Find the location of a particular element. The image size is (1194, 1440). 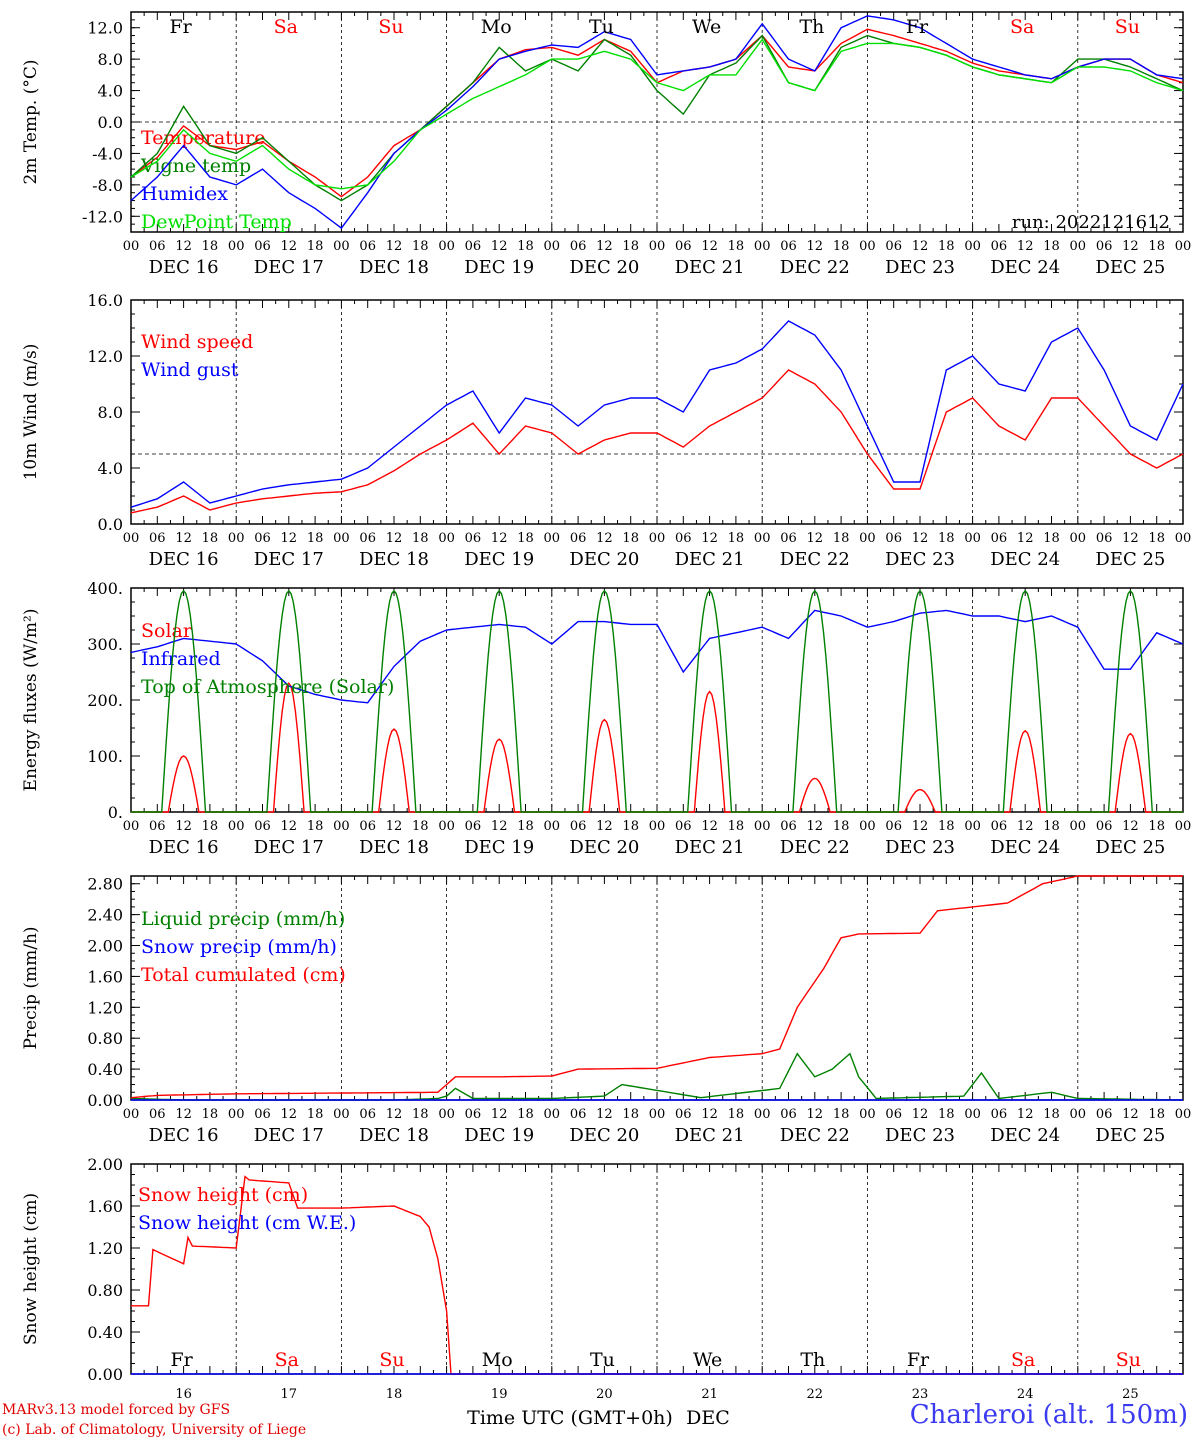

model-credit: MARv3.13 model forced by GFS is located at coordinates (116, 1410).